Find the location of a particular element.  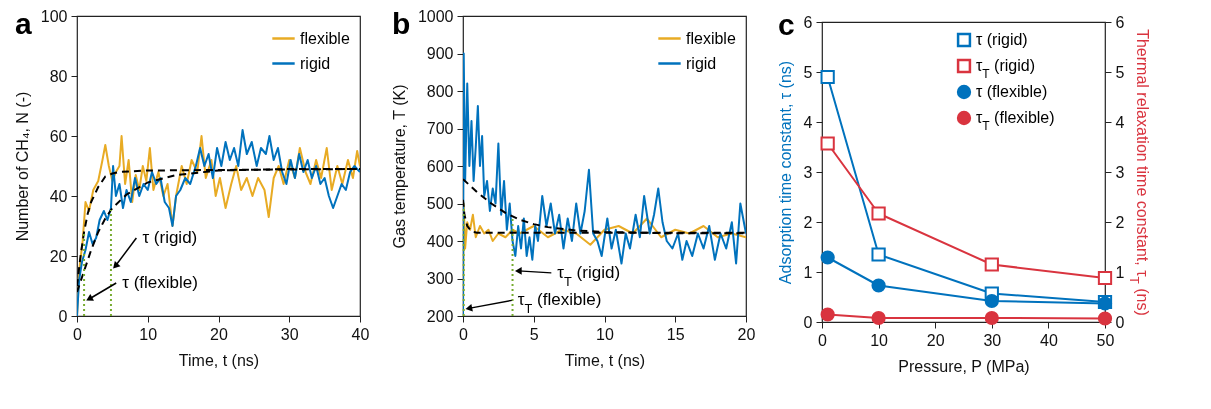

legend-label: τ (rigid) is located at coordinates (1002, 39).